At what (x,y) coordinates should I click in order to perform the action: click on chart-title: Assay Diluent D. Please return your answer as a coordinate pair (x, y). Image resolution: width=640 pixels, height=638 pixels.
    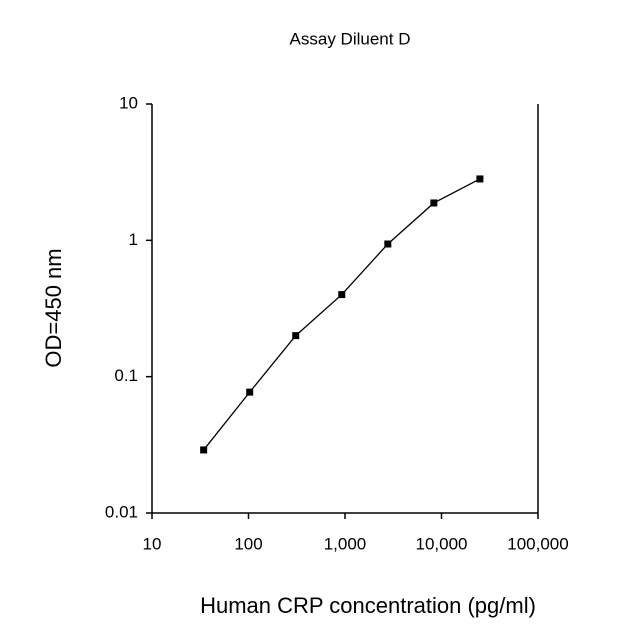
    Looking at the image, I should click on (350, 38).